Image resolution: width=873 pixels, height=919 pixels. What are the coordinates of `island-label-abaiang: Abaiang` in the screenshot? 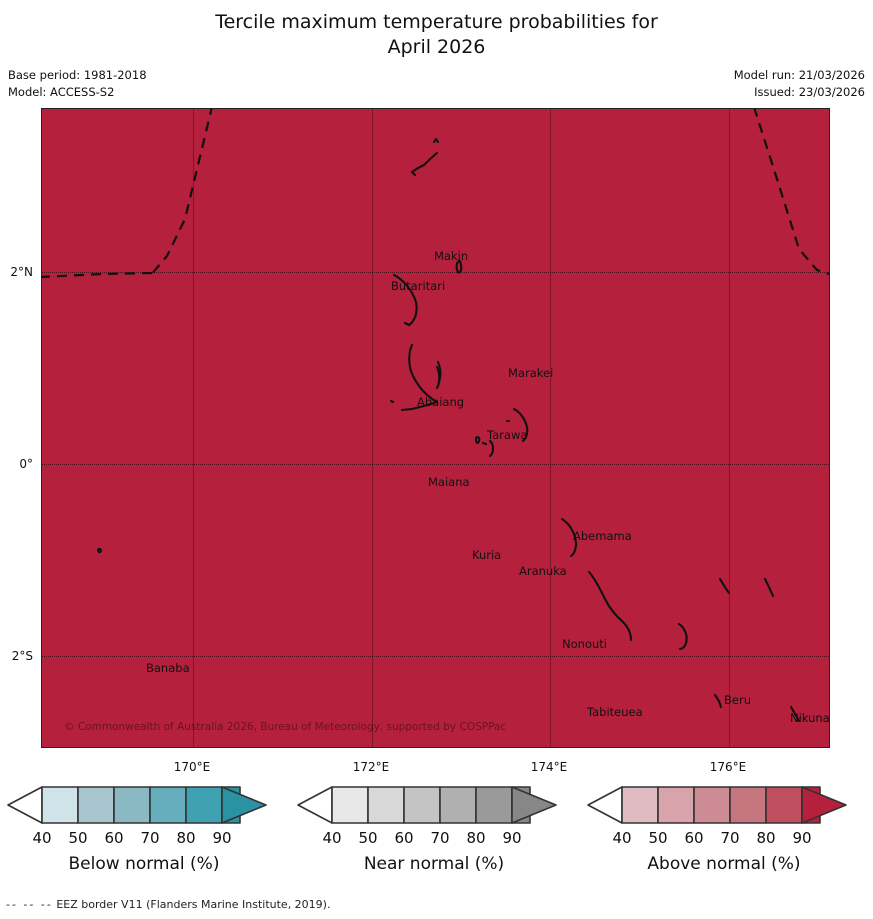 It's located at (441, 402).